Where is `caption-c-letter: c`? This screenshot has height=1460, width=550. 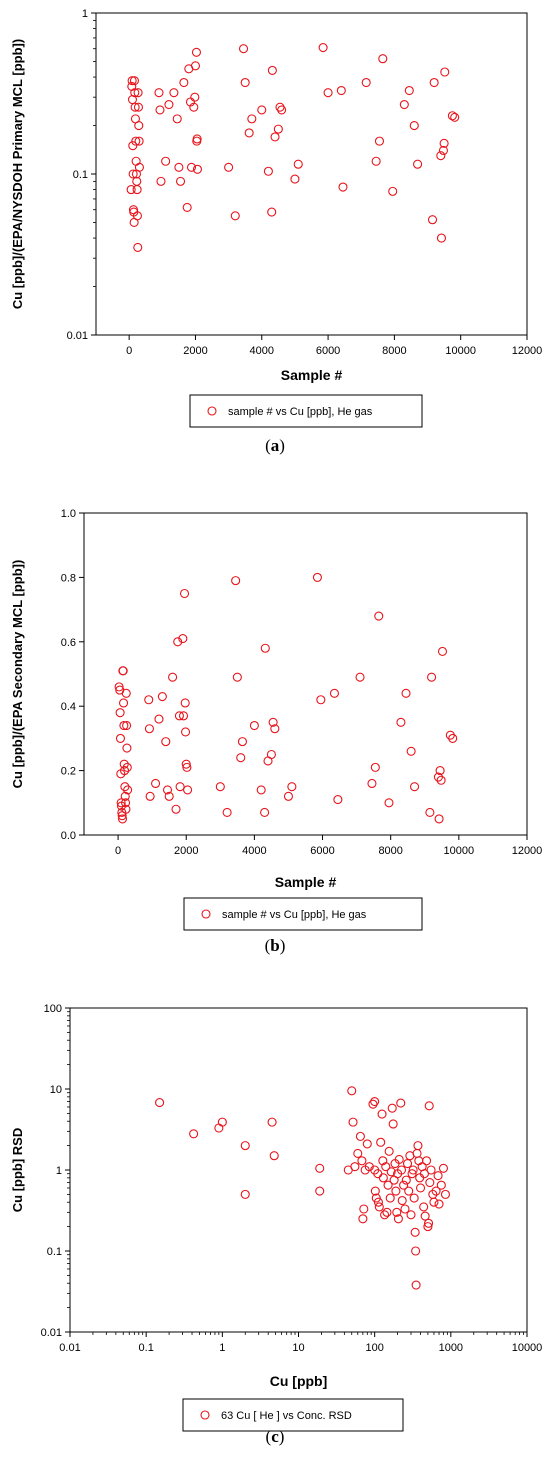
caption-c-letter: c is located at coordinates (275, 1436).